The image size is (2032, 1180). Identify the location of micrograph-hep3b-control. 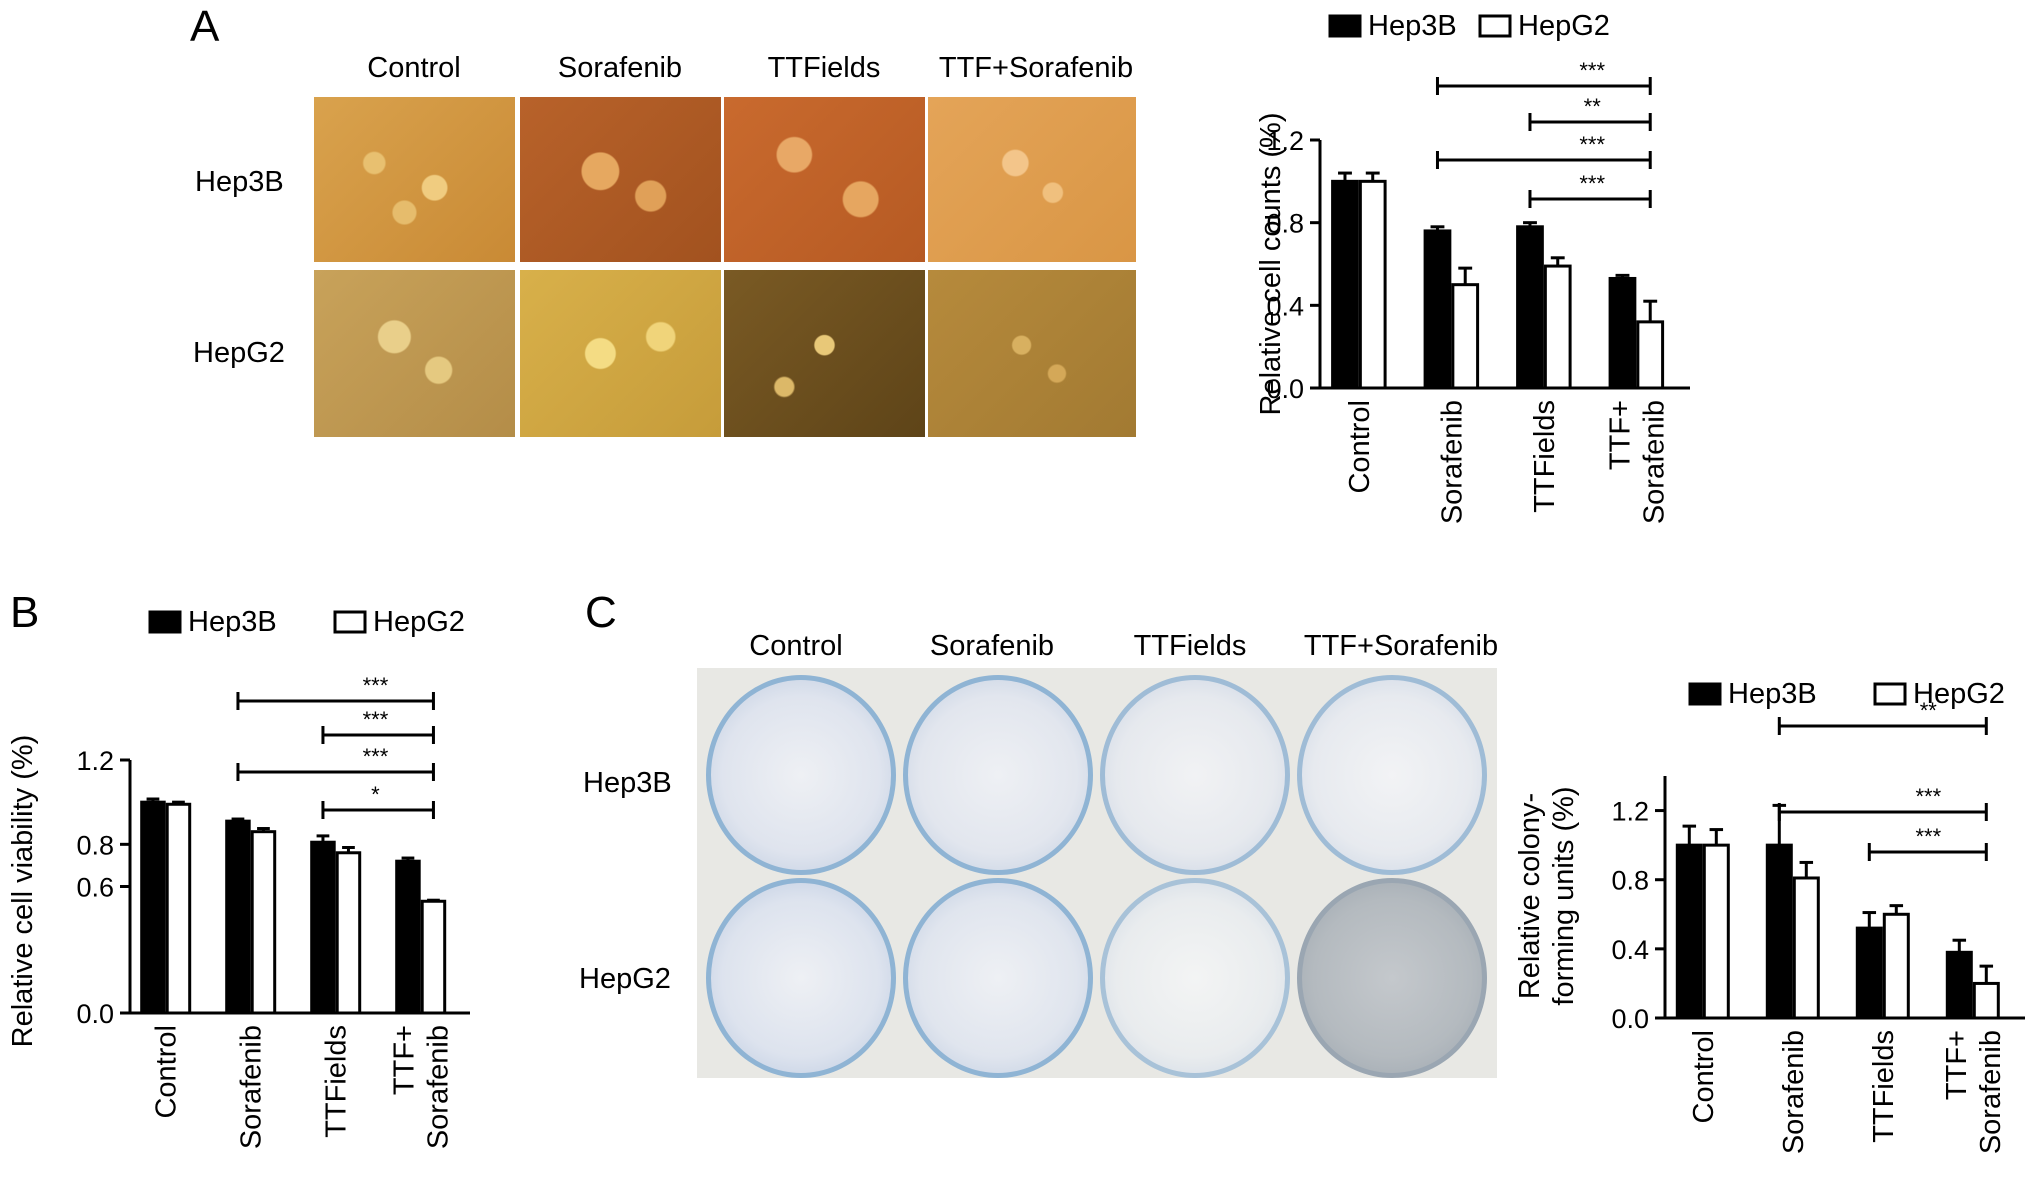
(414, 179).